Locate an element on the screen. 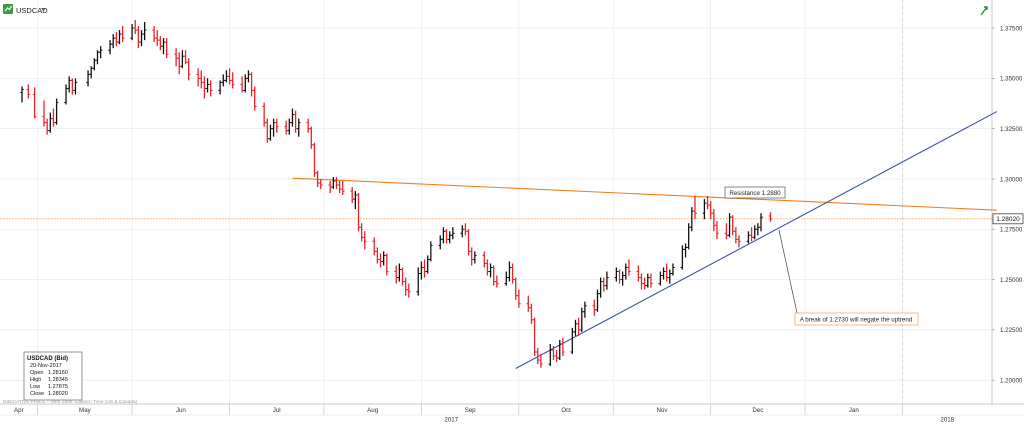 This screenshot has width=1024, height=428. info-box-title: USDCAD (Bid) is located at coordinates (47, 359).